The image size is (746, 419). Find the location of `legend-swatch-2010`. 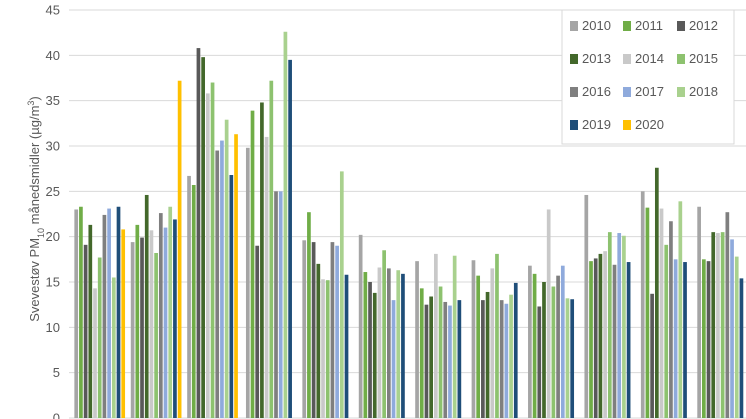

legend-swatch-2010 is located at coordinates (574, 26).